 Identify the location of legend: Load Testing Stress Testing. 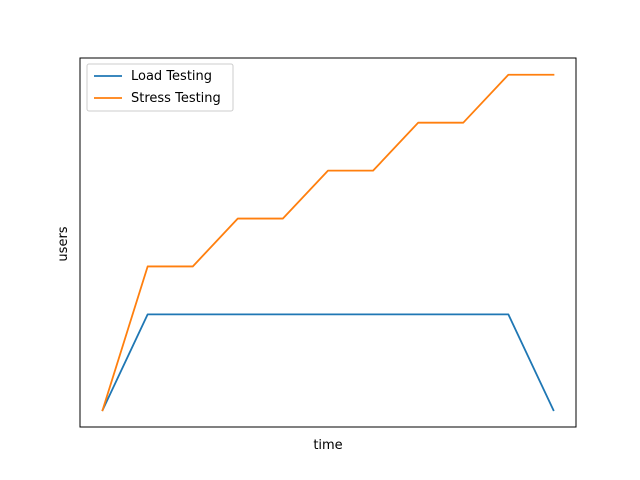
(160, 87).